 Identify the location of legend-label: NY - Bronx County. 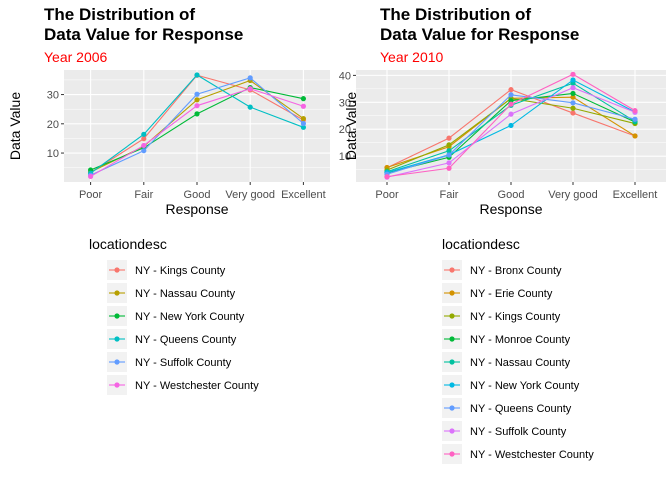
(516, 271).